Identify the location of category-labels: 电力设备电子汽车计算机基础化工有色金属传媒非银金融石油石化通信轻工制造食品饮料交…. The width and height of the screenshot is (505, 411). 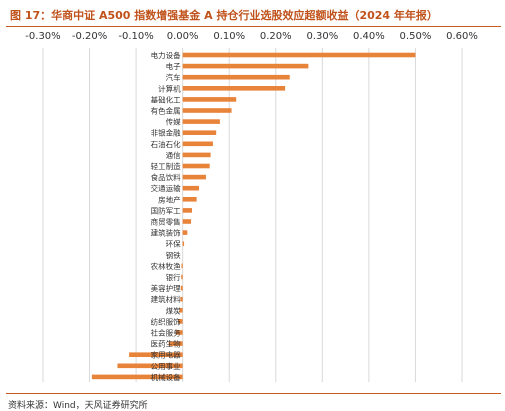
(166, 216).